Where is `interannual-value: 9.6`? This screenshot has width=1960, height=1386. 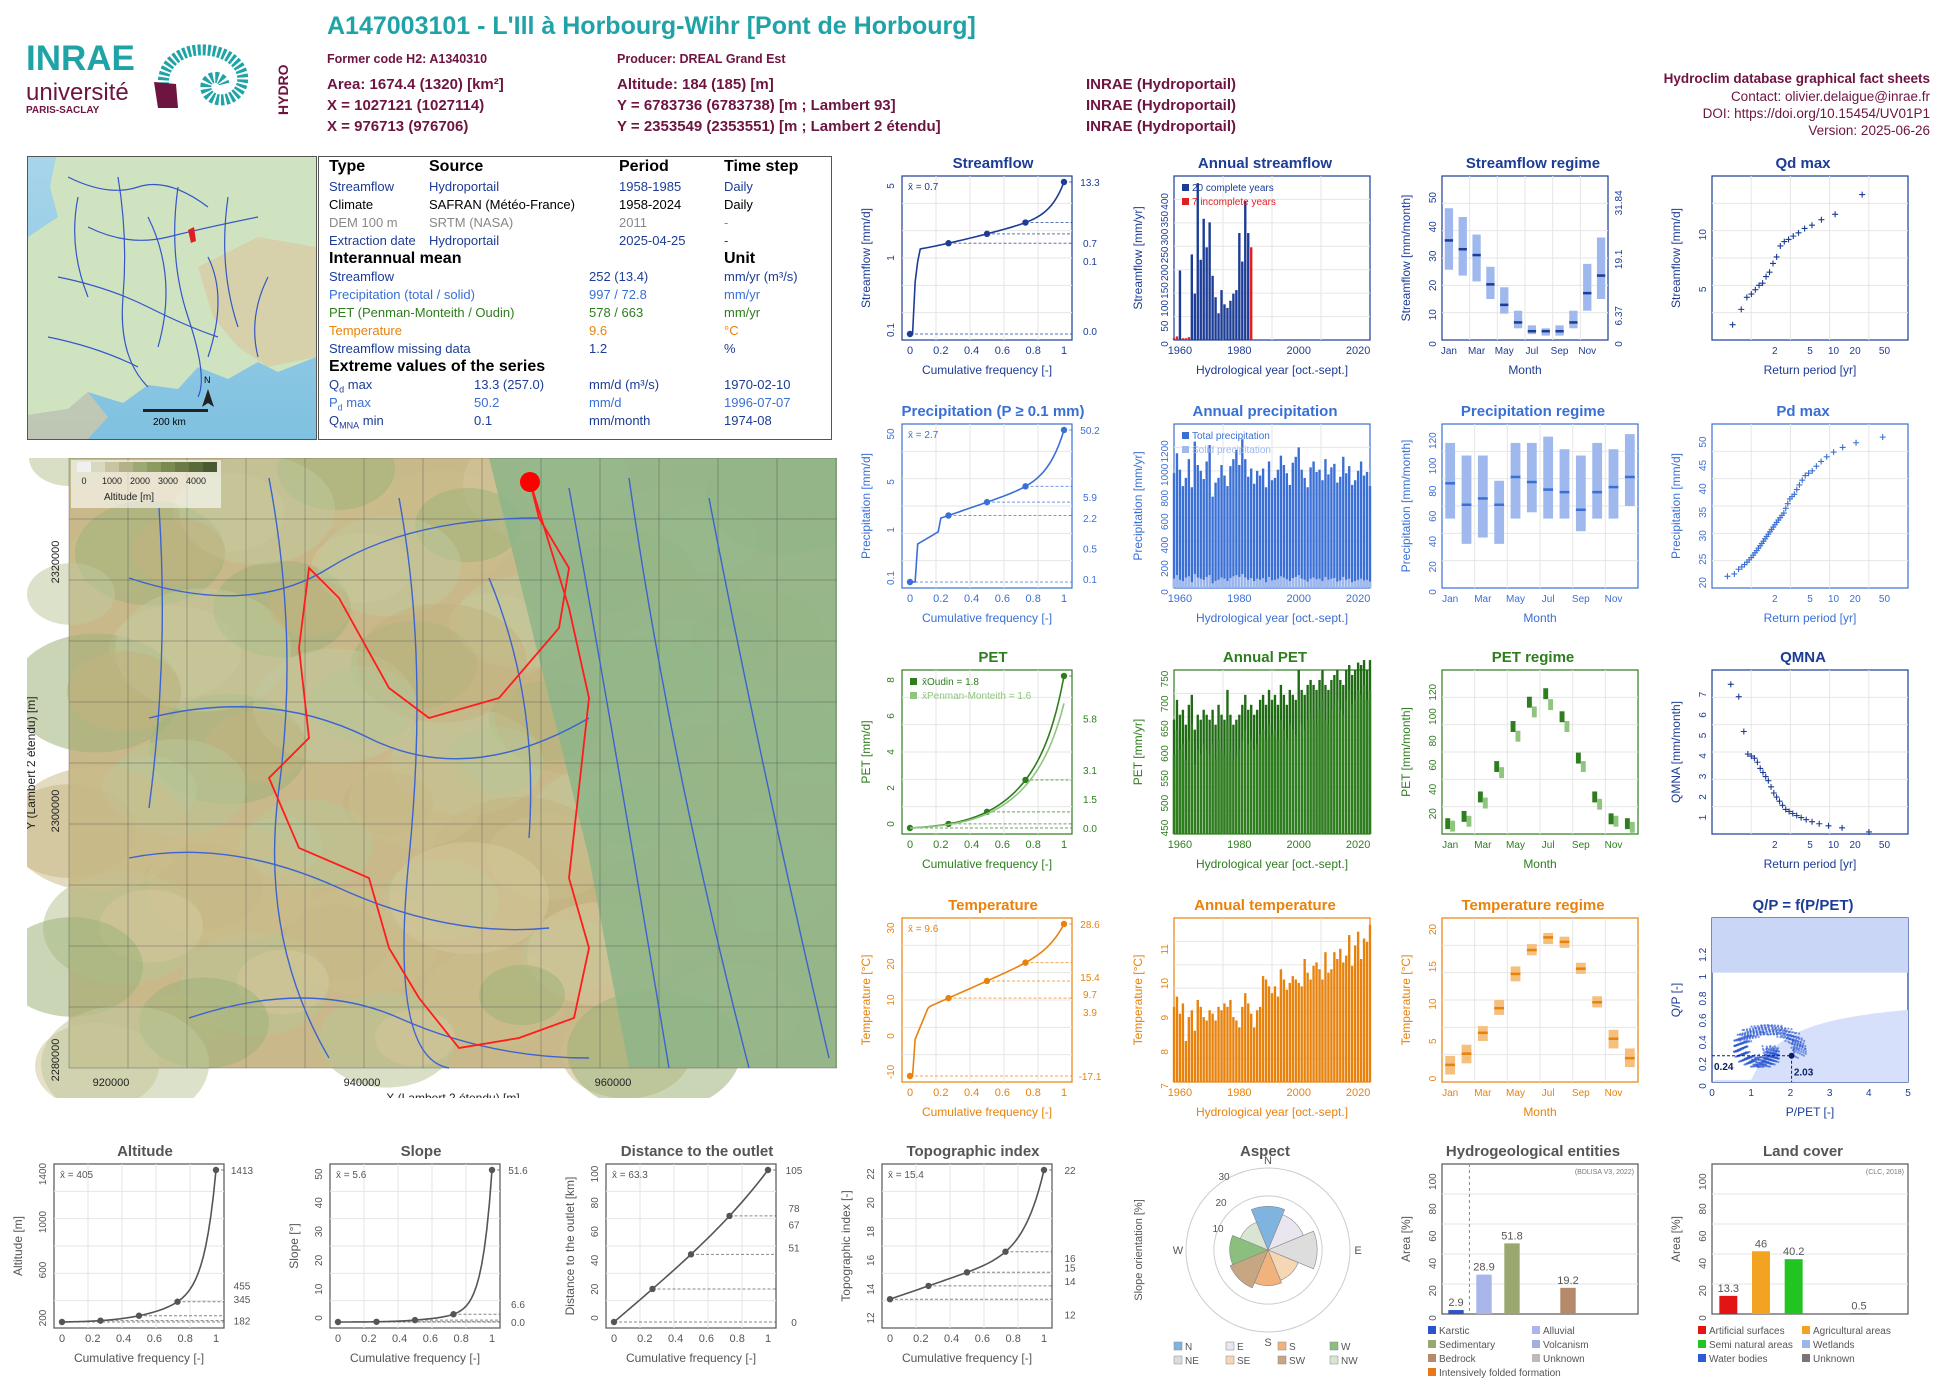 interannual-value: 9.6 is located at coordinates (598, 330).